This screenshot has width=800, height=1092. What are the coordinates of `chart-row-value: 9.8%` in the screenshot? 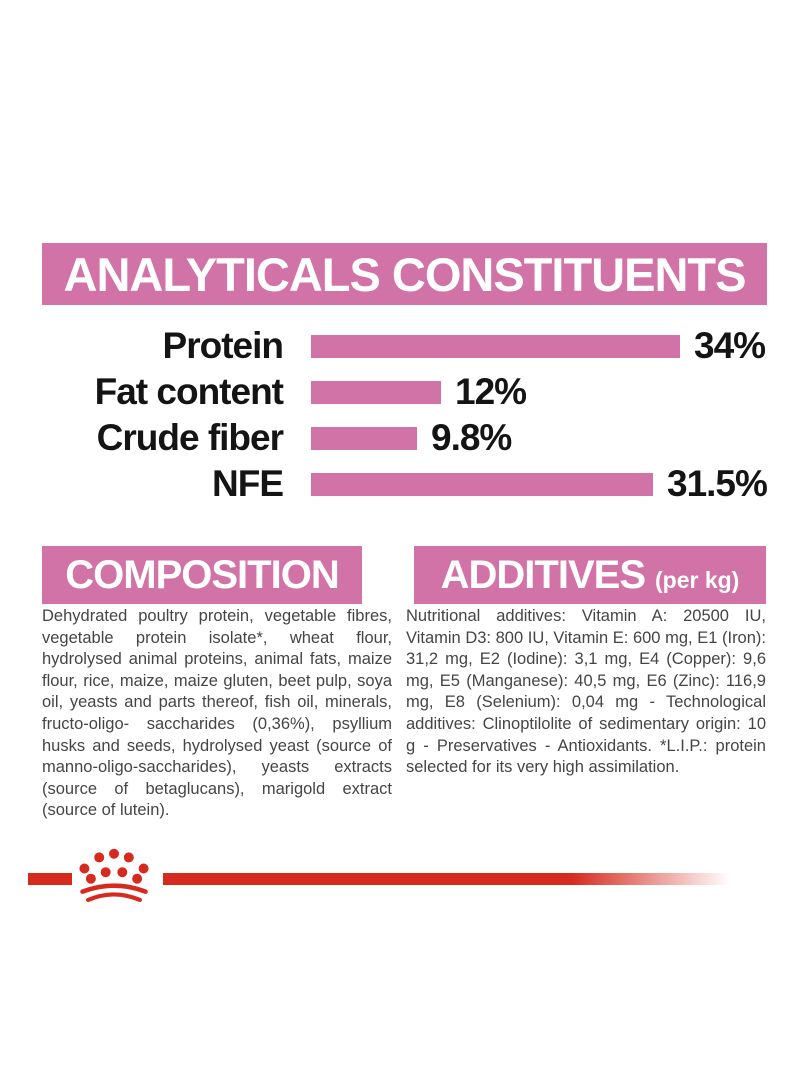 It's located at (471, 437).